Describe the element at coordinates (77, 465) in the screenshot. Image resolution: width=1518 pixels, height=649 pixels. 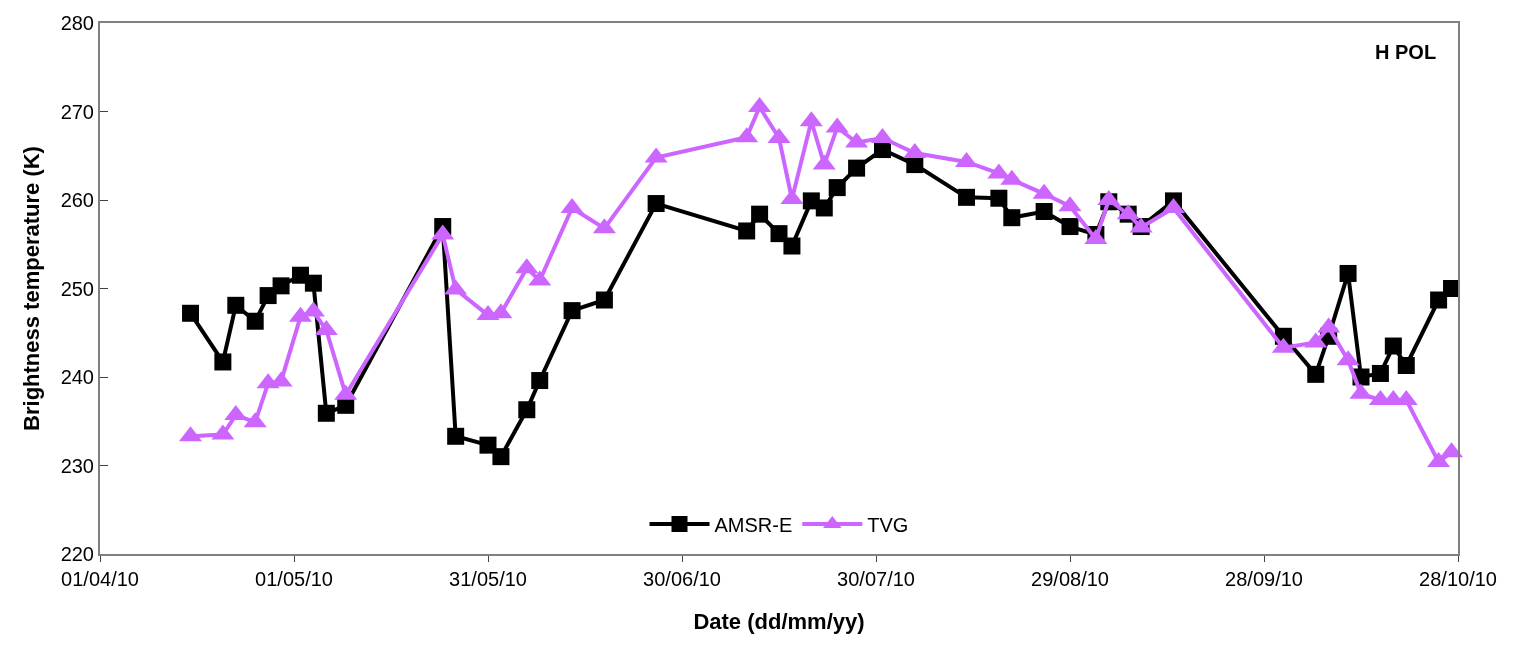
I see `y-tick-label: 230` at that location.